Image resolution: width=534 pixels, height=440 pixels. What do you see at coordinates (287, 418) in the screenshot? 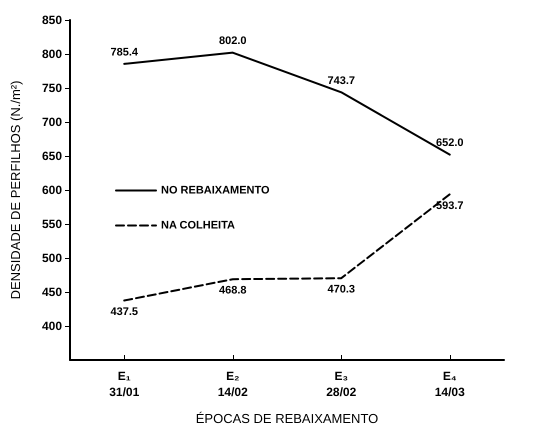
I see `x-axis-title: ÉPOCAS DE REBAIXAMENTO` at bounding box center [287, 418].